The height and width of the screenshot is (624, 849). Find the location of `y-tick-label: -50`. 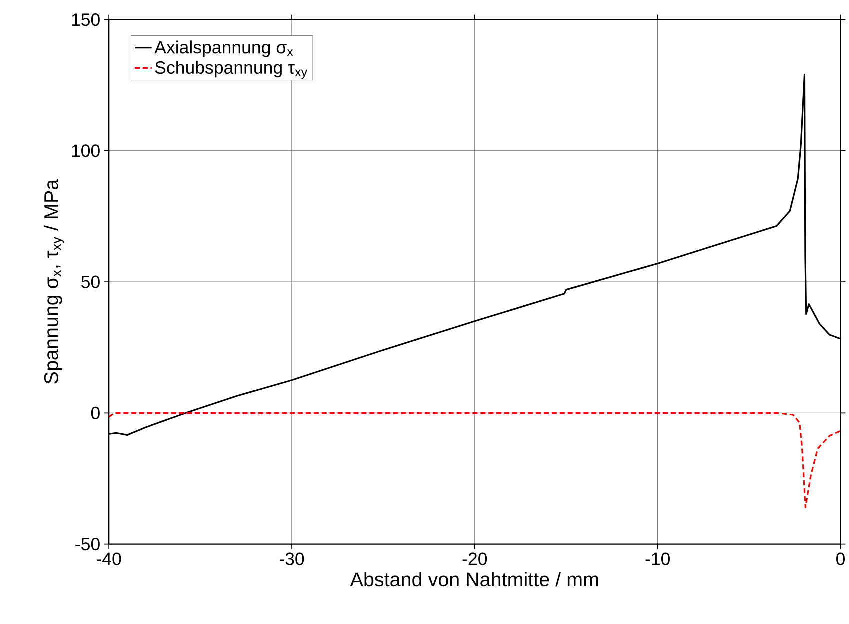

y-tick-label: -50 is located at coordinates (88, 544).